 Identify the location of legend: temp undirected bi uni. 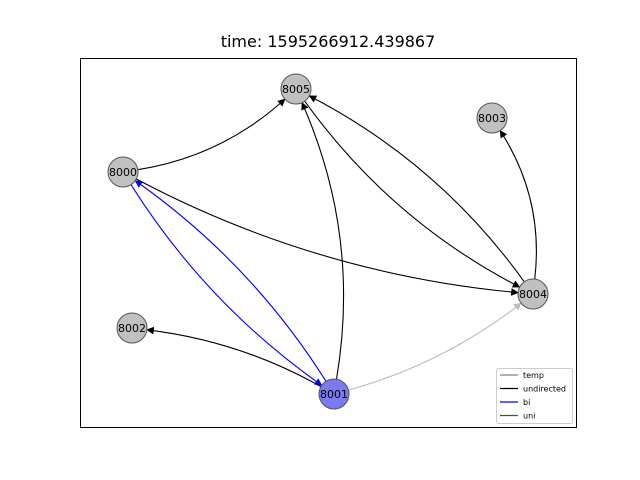
(534, 396).